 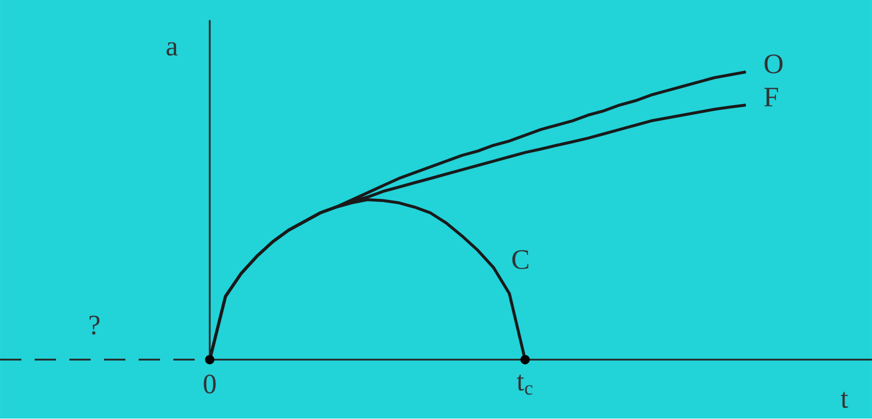 What do you see at coordinates (520, 260) in the screenshot?
I see `series-label: C` at bounding box center [520, 260].